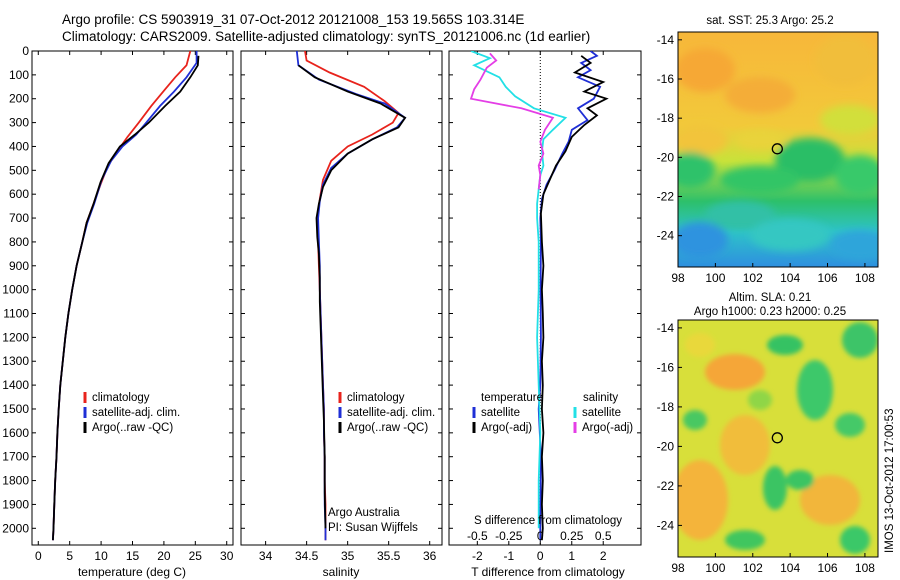  I want to click on salinity-lines, so click(351, 296).